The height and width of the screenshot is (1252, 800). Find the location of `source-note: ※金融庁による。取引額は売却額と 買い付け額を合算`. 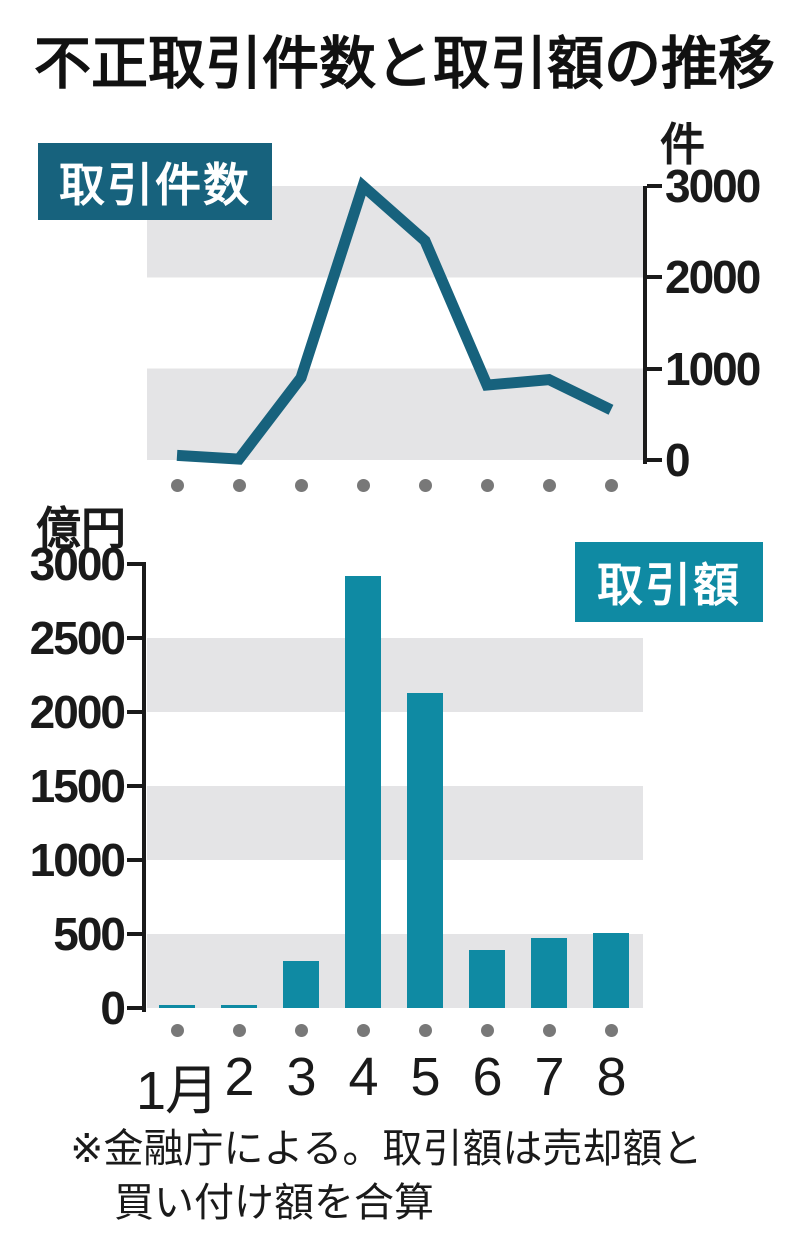

source-note: ※金融庁による。取引額は売却額と 買い付け額を合算 is located at coordinates (386, 1176).